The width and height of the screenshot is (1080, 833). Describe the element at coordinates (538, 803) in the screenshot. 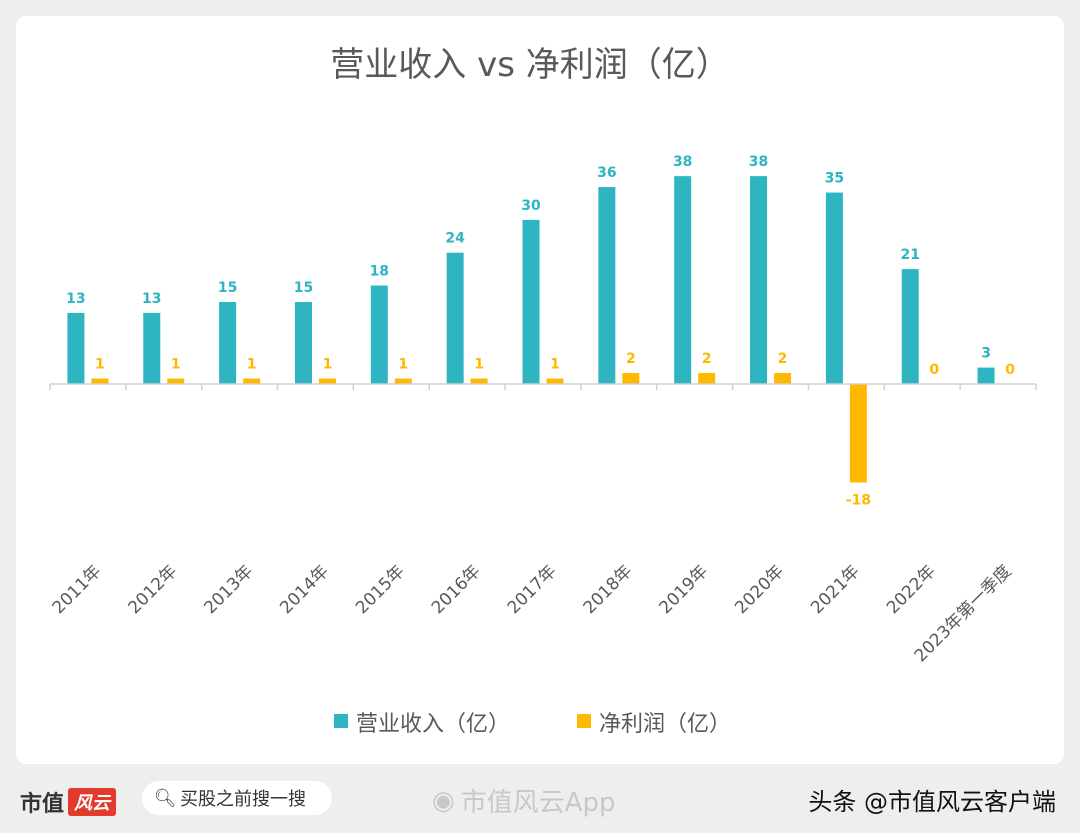

I see `app-watermark-text: 市值风云App` at that location.